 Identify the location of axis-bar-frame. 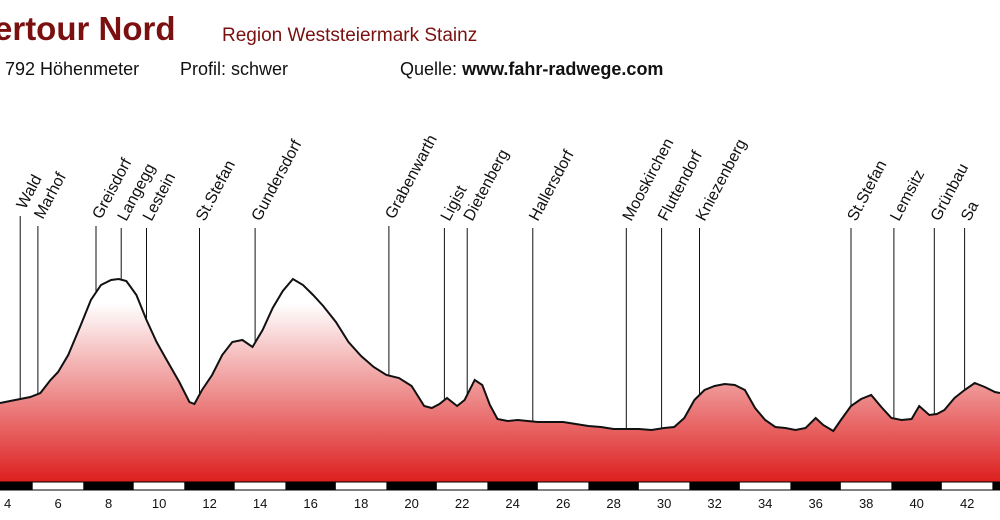
(500, 486).